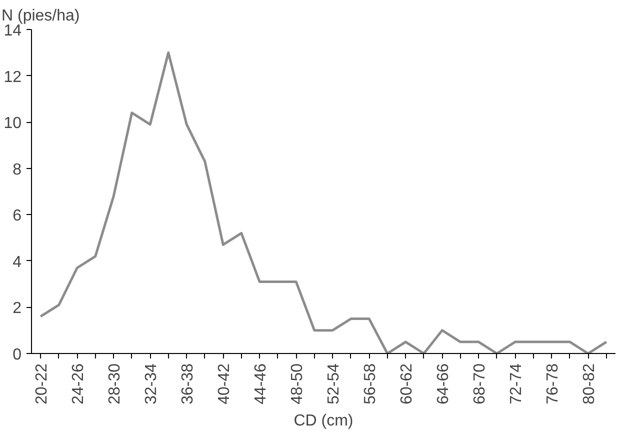 This screenshot has height=438, width=626. Describe the element at coordinates (334, 383) in the screenshot. I see `x-tick-label: 52-54` at that location.